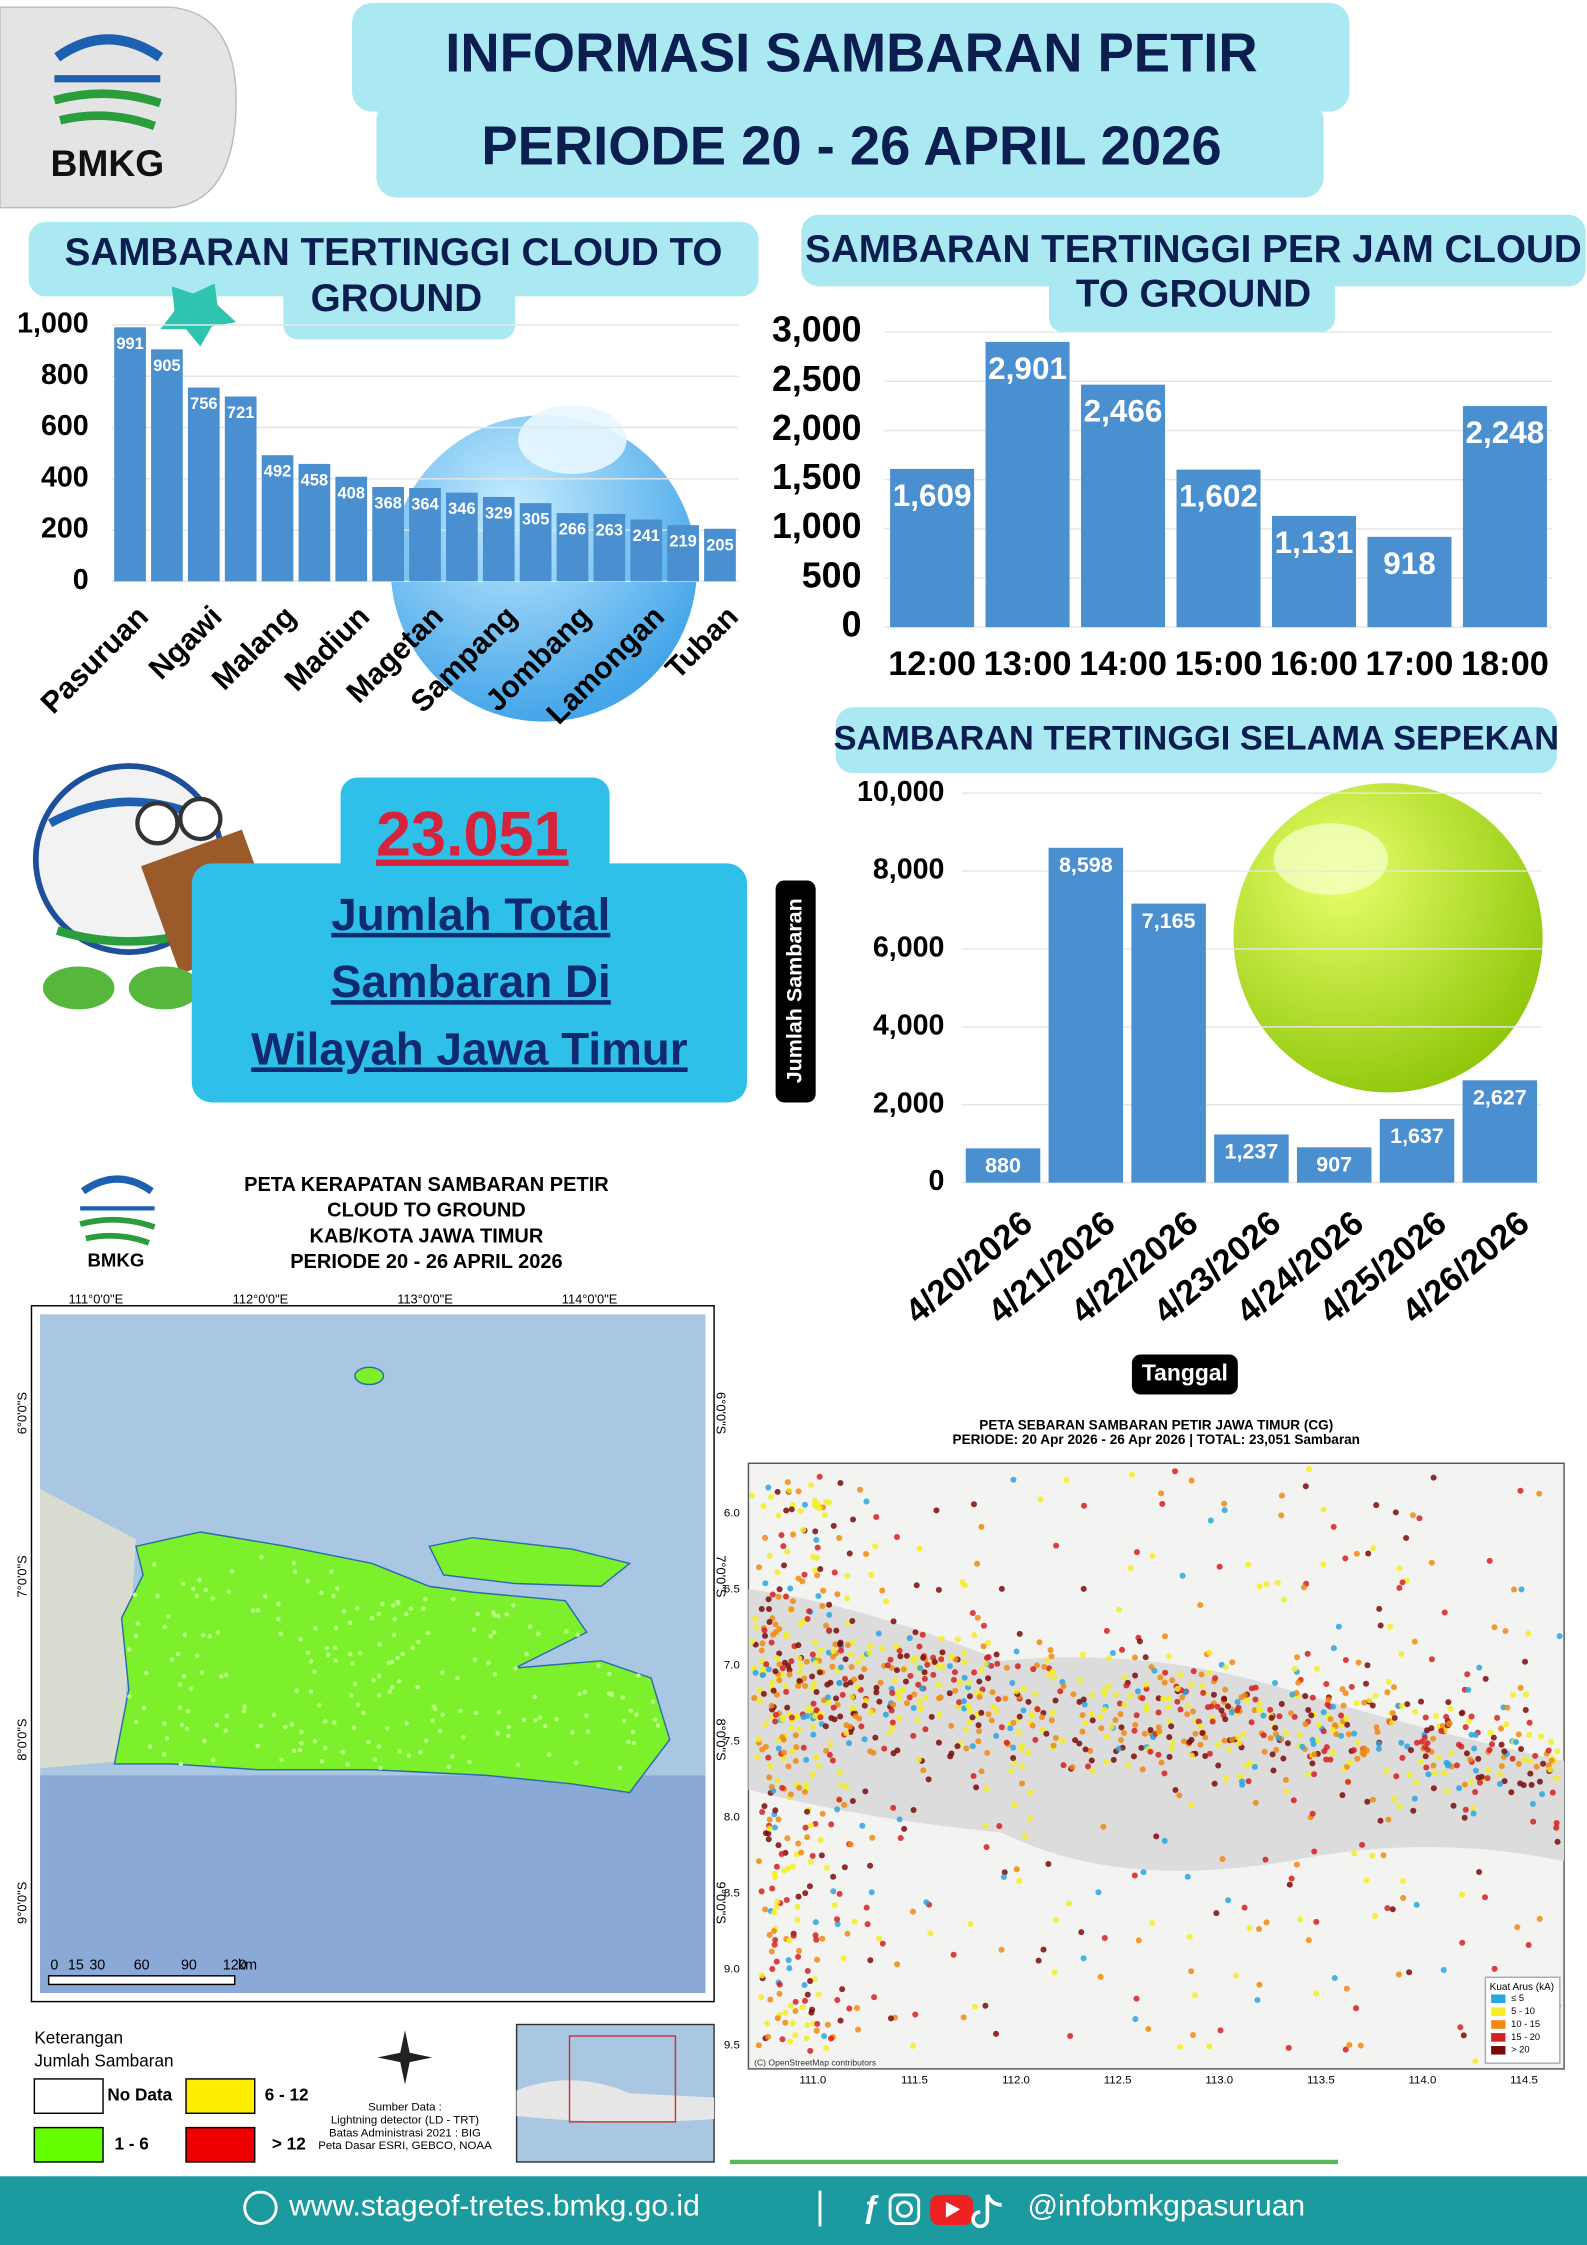 This screenshot has height=2245, width=1587. What do you see at coordinates (129, 344) in the screenshot?
I see `value-label: 991` at bounding box center [129, 344].